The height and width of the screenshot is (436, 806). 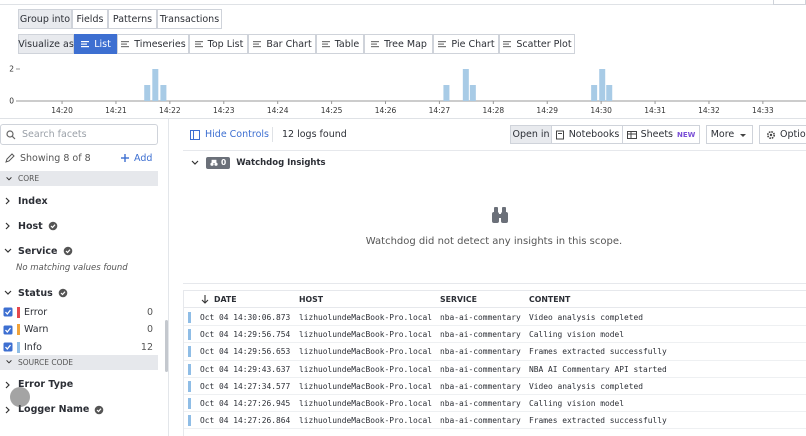 I want to click on section-header: SOURCE CODE, so click(x=79, y=362).